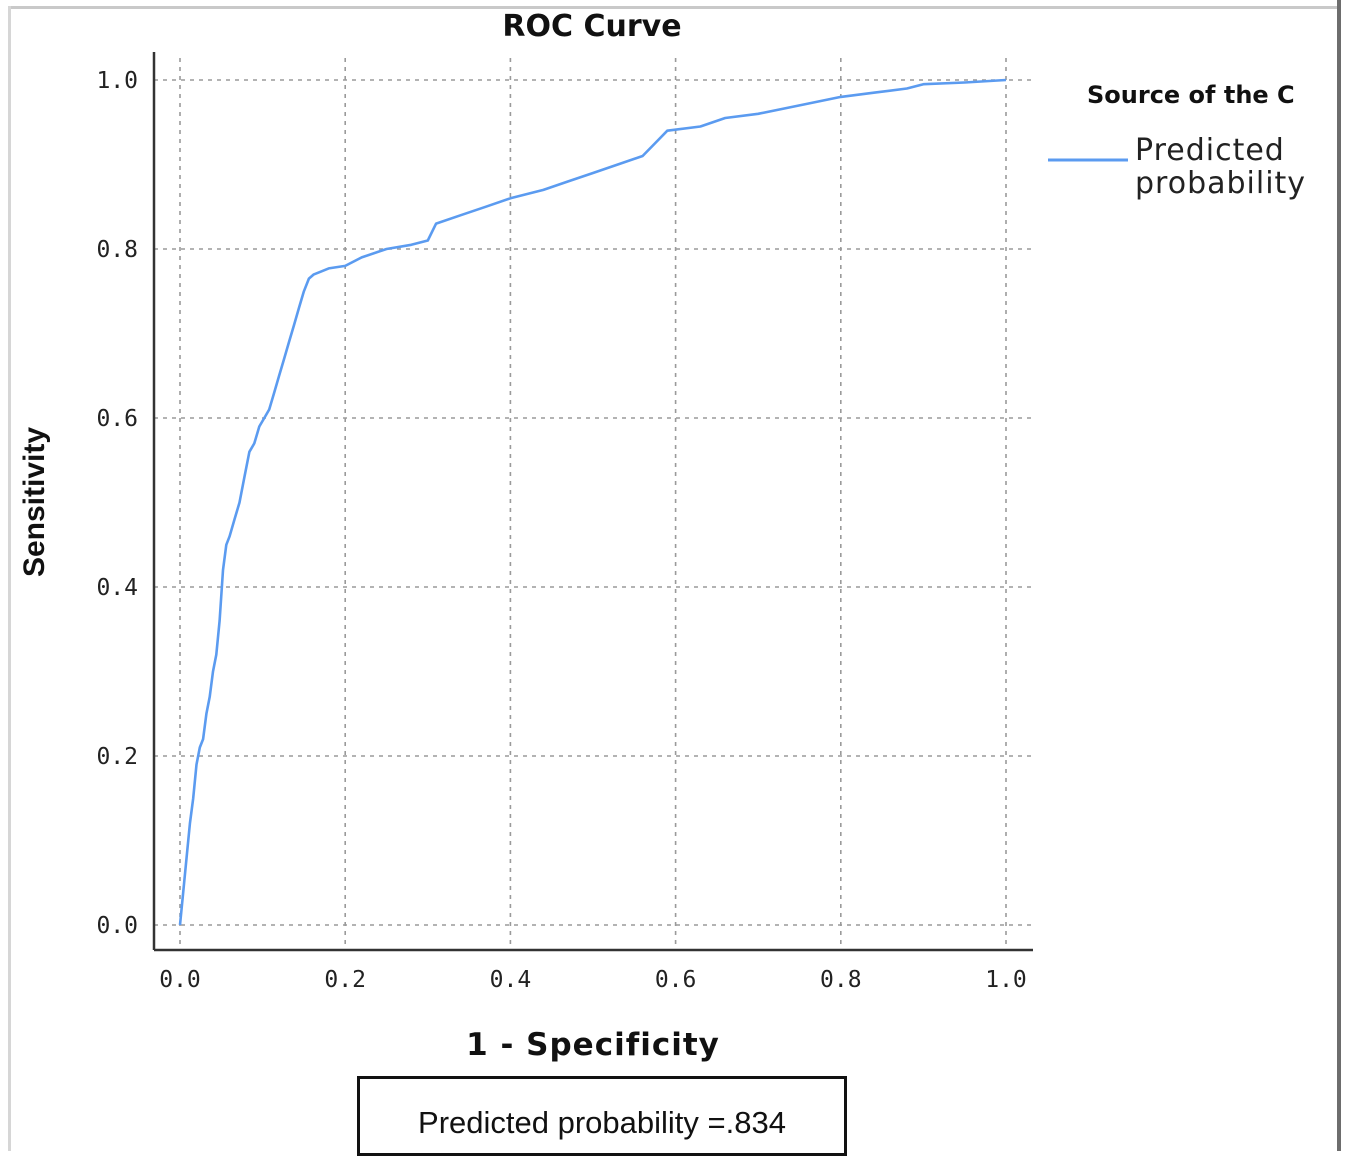  I want to click on y-tick-labels: 0.0 0.2 0.4 0.6 0.8 1.0, so click(117, 503).